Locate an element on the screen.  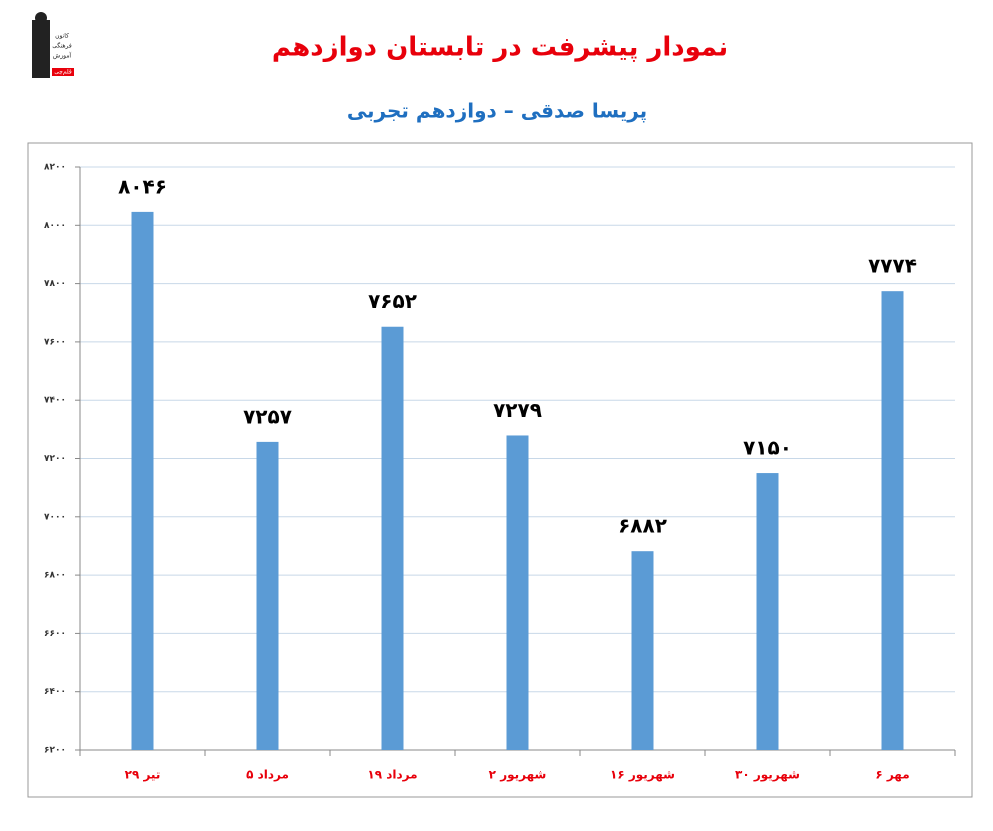
x-tick-label: ۲ شهریور is located at coordinates (518, 775).